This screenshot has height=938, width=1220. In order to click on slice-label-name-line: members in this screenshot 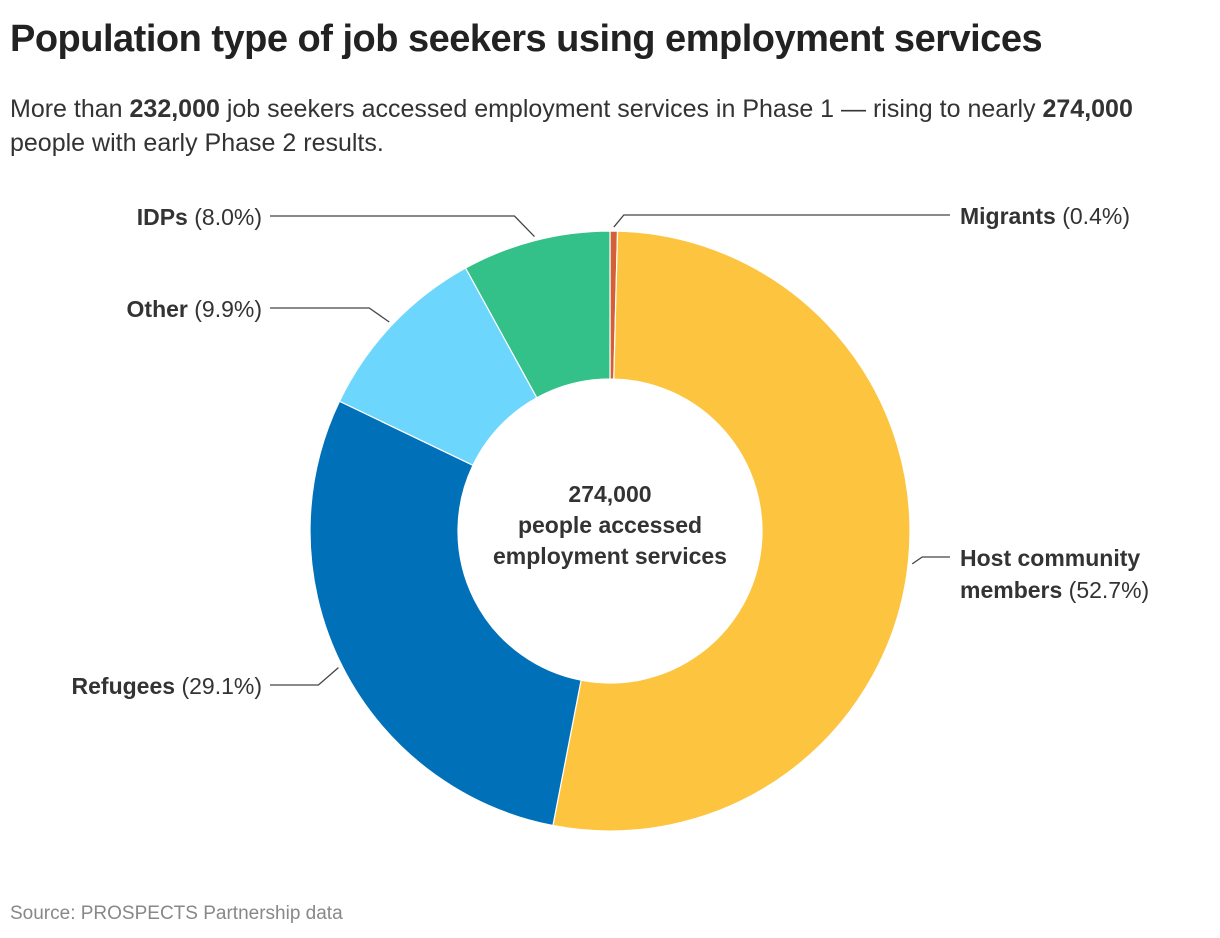, I will do `click(1011, 590)`.